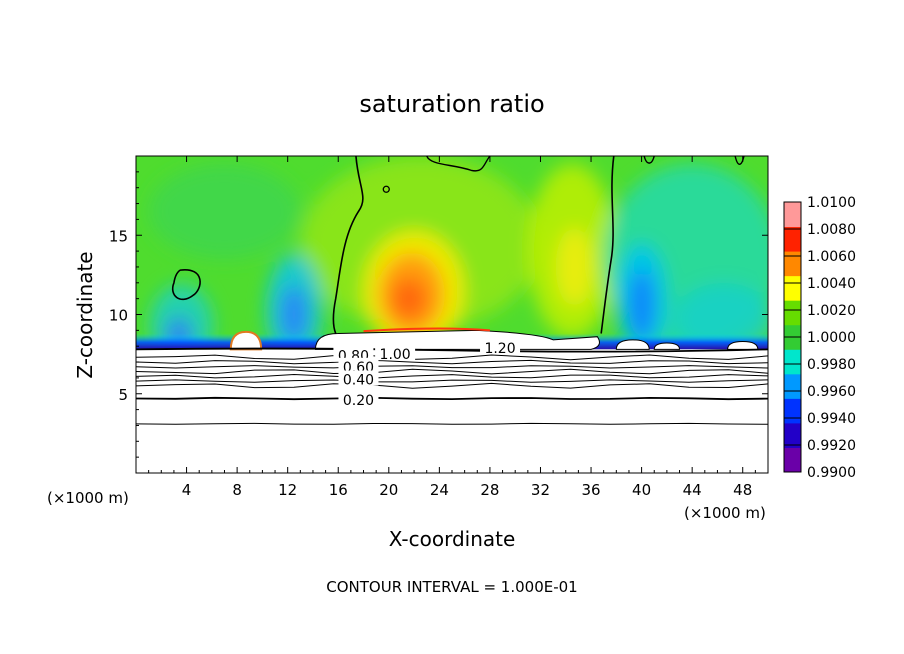 Image resolution: width=904 pixels, height=654 pixels. I want to click on contour-label-text: 1.20, so click(499, 349).